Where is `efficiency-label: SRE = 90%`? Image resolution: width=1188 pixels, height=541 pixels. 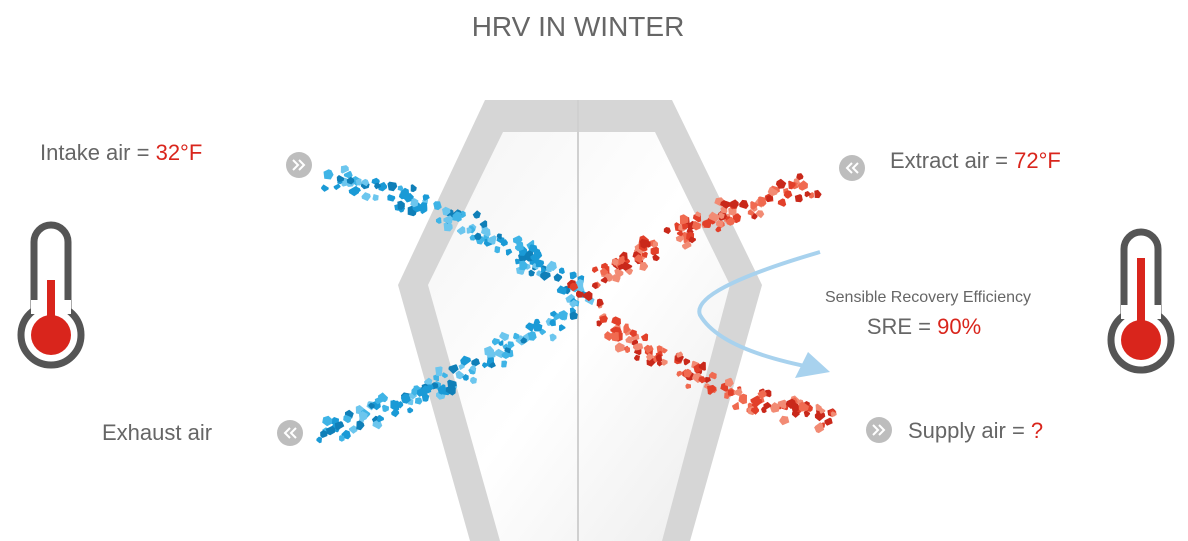 efficiency-label: SRE = 90% is located at coordinates (924, 326).